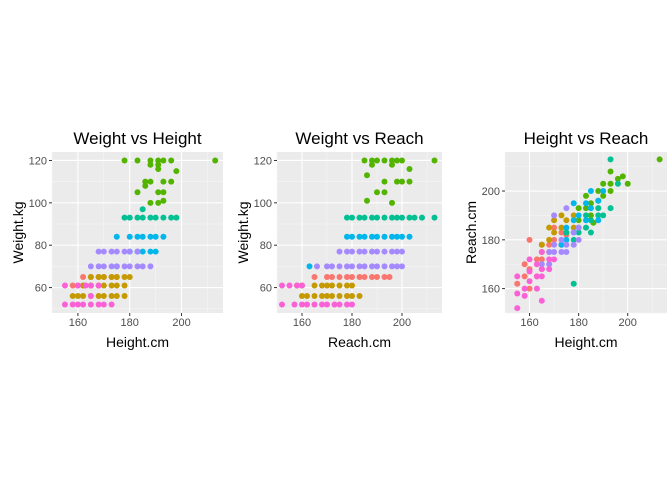 Image resolution: width=672 pixels, height=480 pixels. What do you see at coordinates (263, 204) in the screenshot?
I see `y-tick-label: 100` at bounding box center [263, 204].